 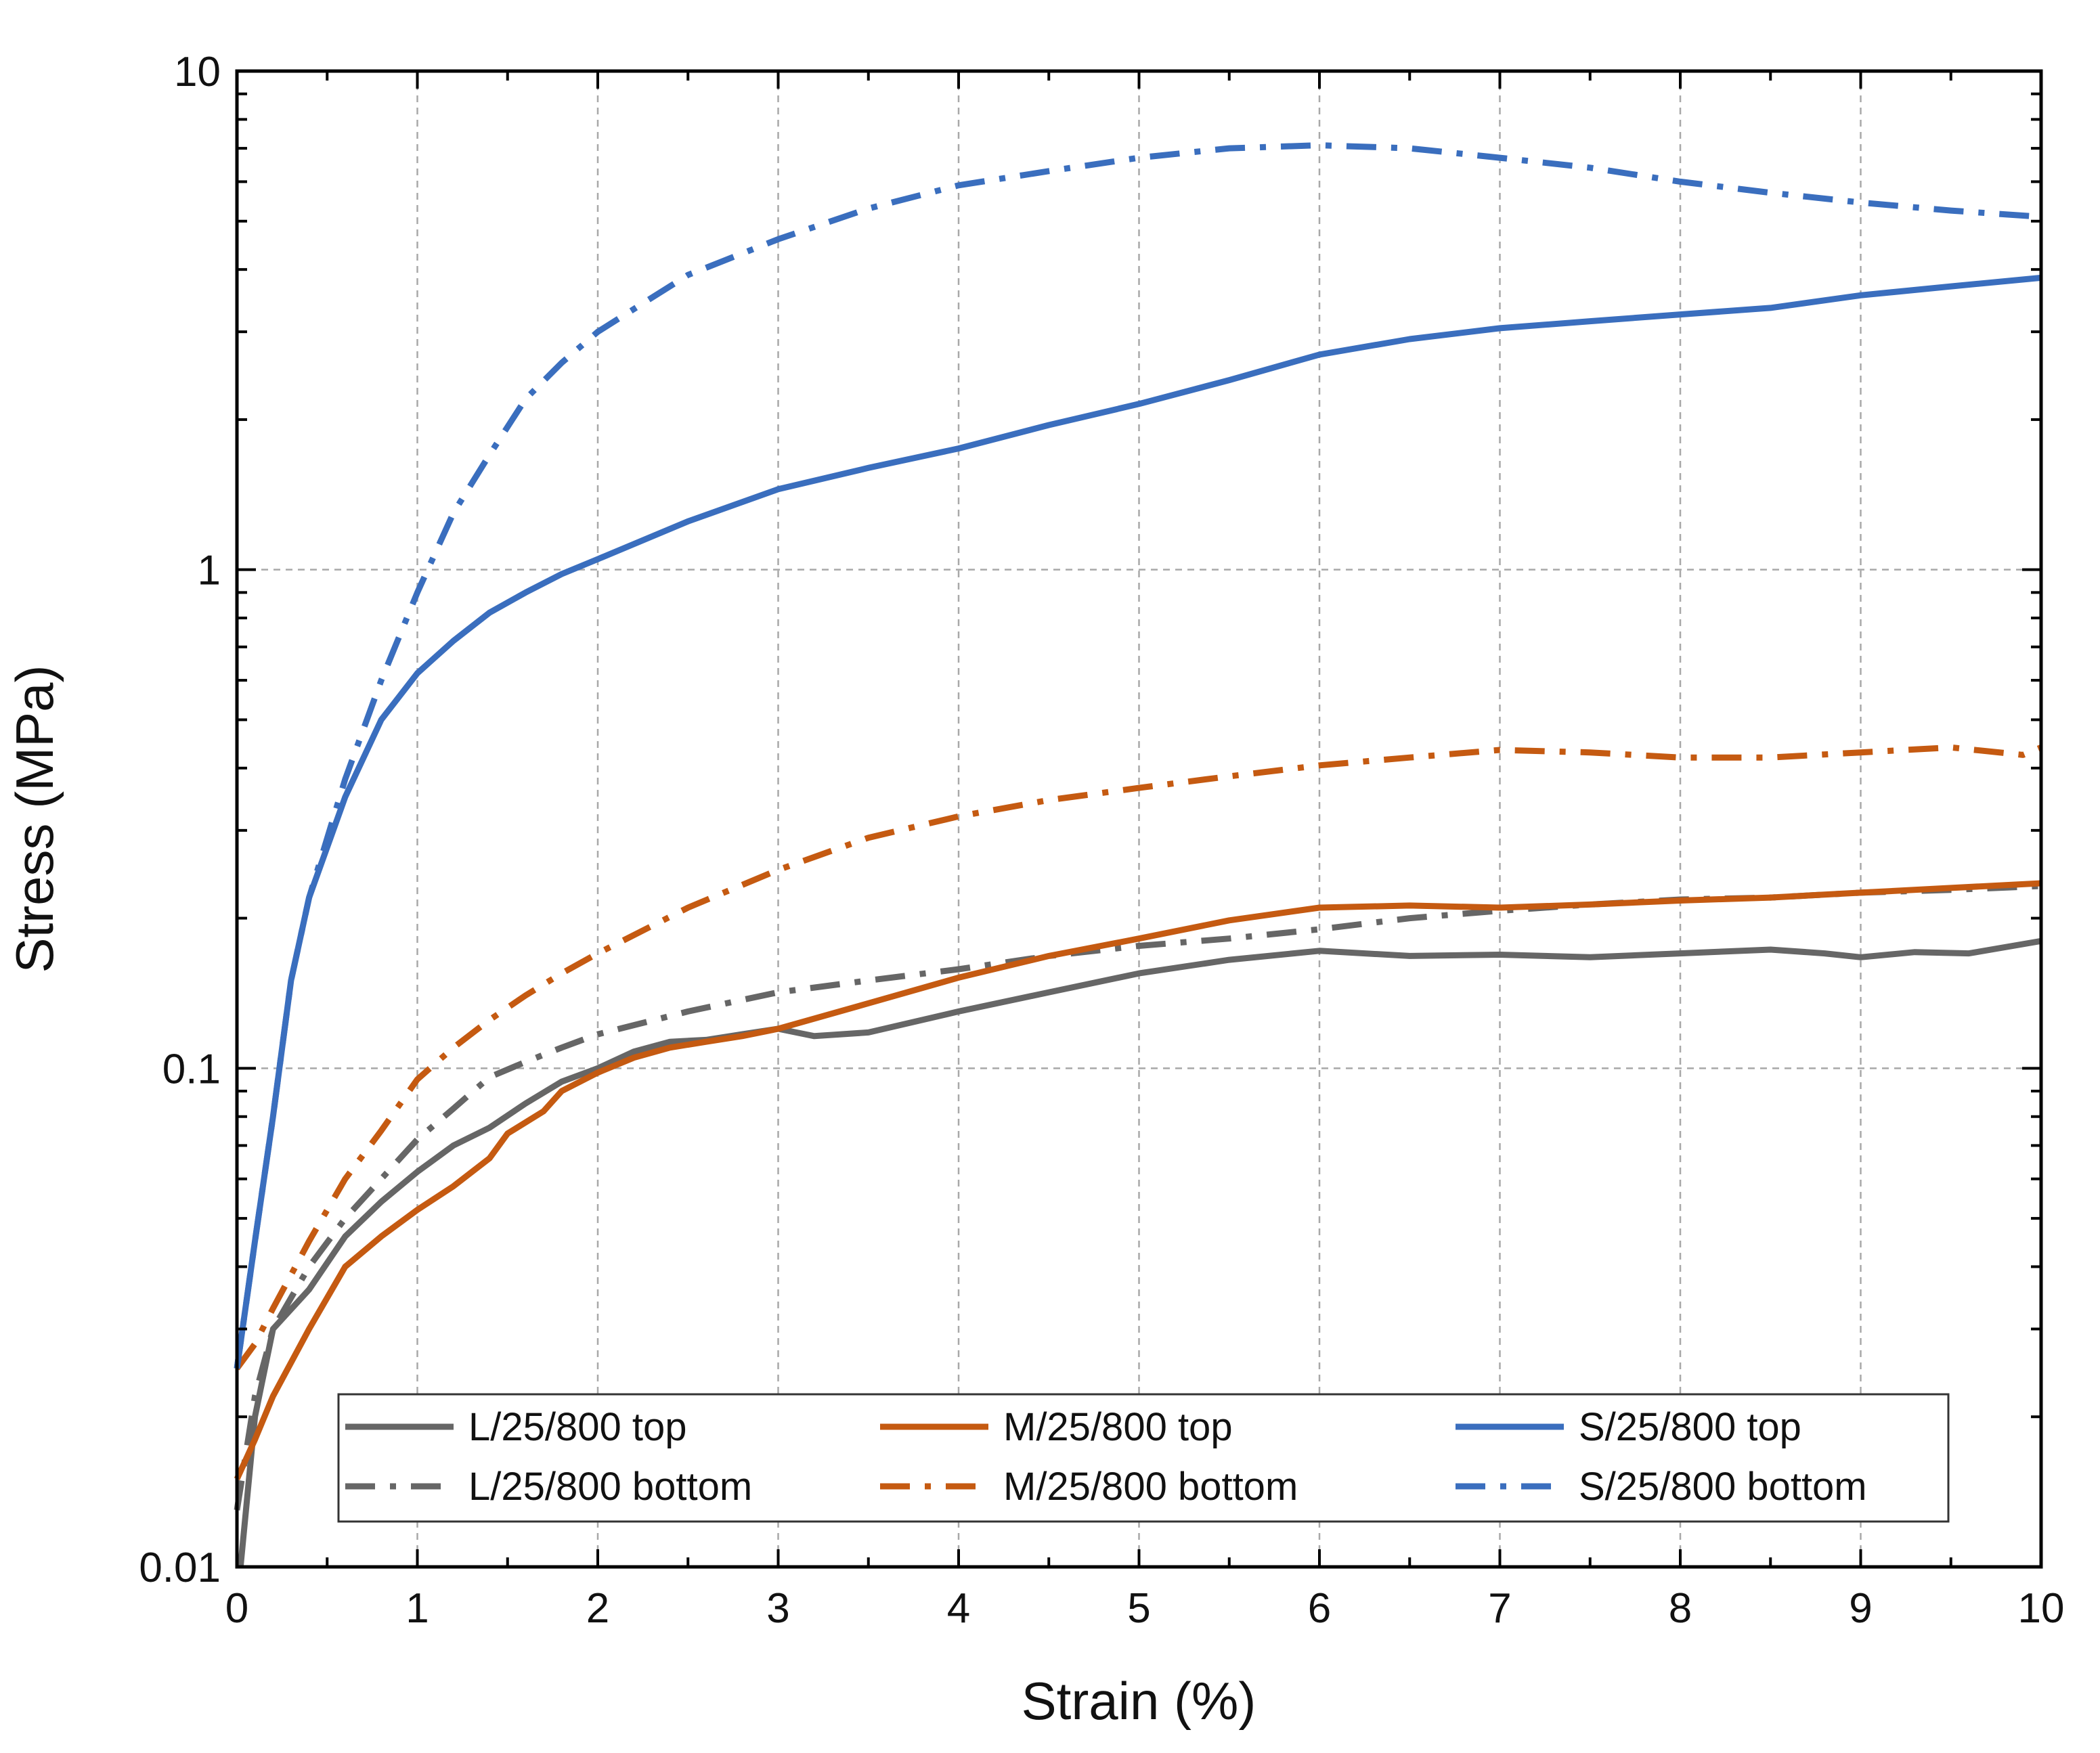 I want to click on legend-label: L/25/800 bottom, so click(x=610, y=1487).